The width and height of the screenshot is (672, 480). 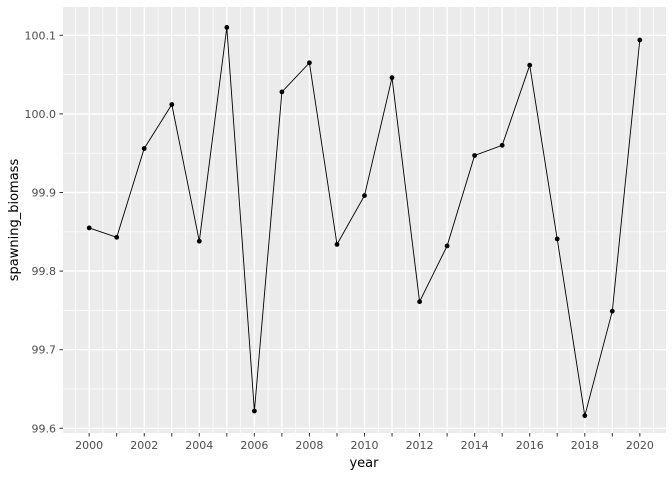 I want to click on y-axis-title: spawning_biomass, so click(x=14, y=220).